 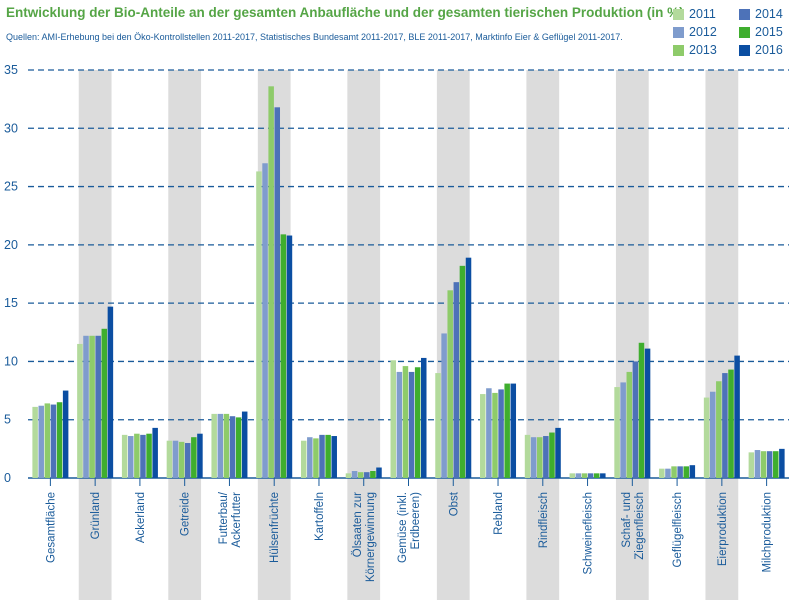 What do you see at coordinates (7, 478) in the screenshot?
I see `y-tick-label: 0` at bounding box center [7, 478].